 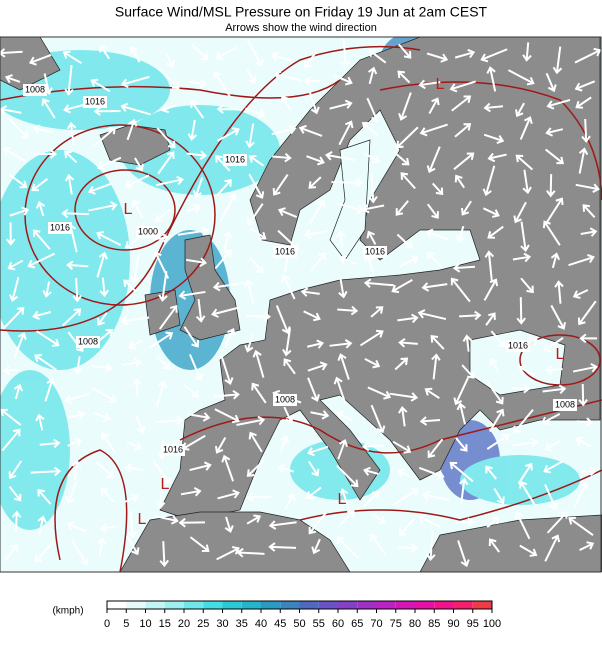 I want to click on subtitle: Arrows show the wind direction, so click(x=301, y=28).